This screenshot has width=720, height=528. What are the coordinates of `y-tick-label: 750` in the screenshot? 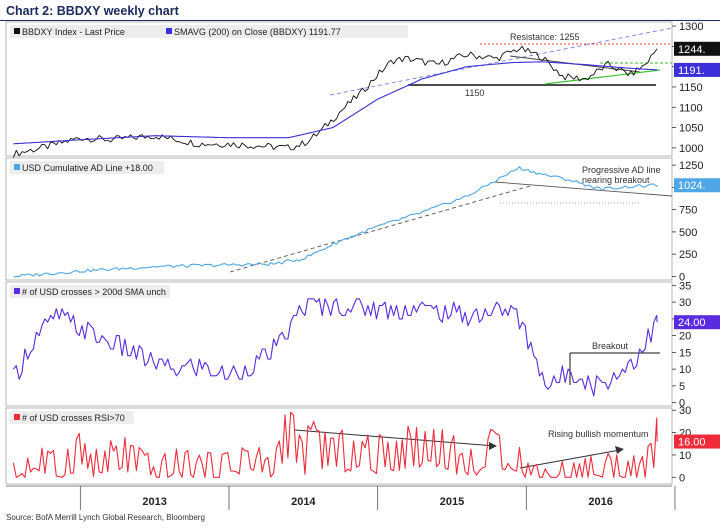 It's located at (688, 211).